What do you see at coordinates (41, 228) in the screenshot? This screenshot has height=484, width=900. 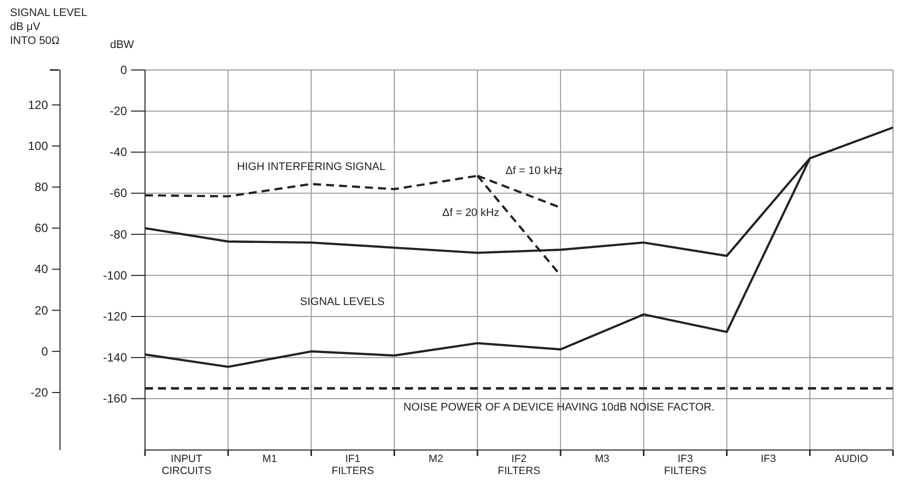 I see `y2-tick-label: 60` at bounding box center [41, 228].